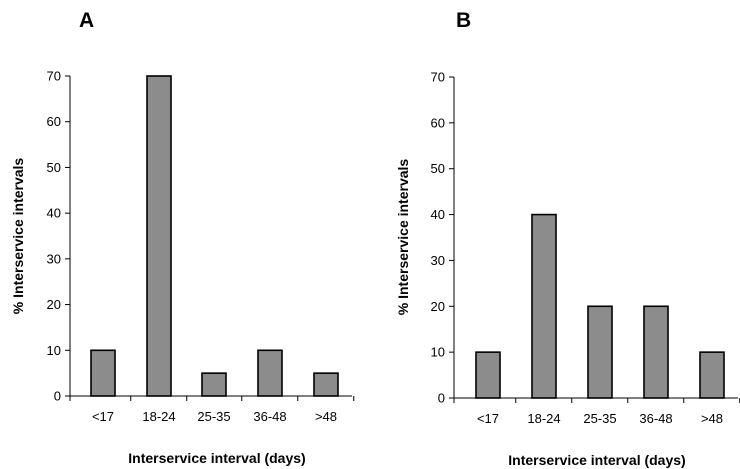 The width and height of the screenshot is (740, 469). What do you see at coordinates (86, 20) in the screenshot?
I see `panel-label: A` at bounding box center [86, 20].